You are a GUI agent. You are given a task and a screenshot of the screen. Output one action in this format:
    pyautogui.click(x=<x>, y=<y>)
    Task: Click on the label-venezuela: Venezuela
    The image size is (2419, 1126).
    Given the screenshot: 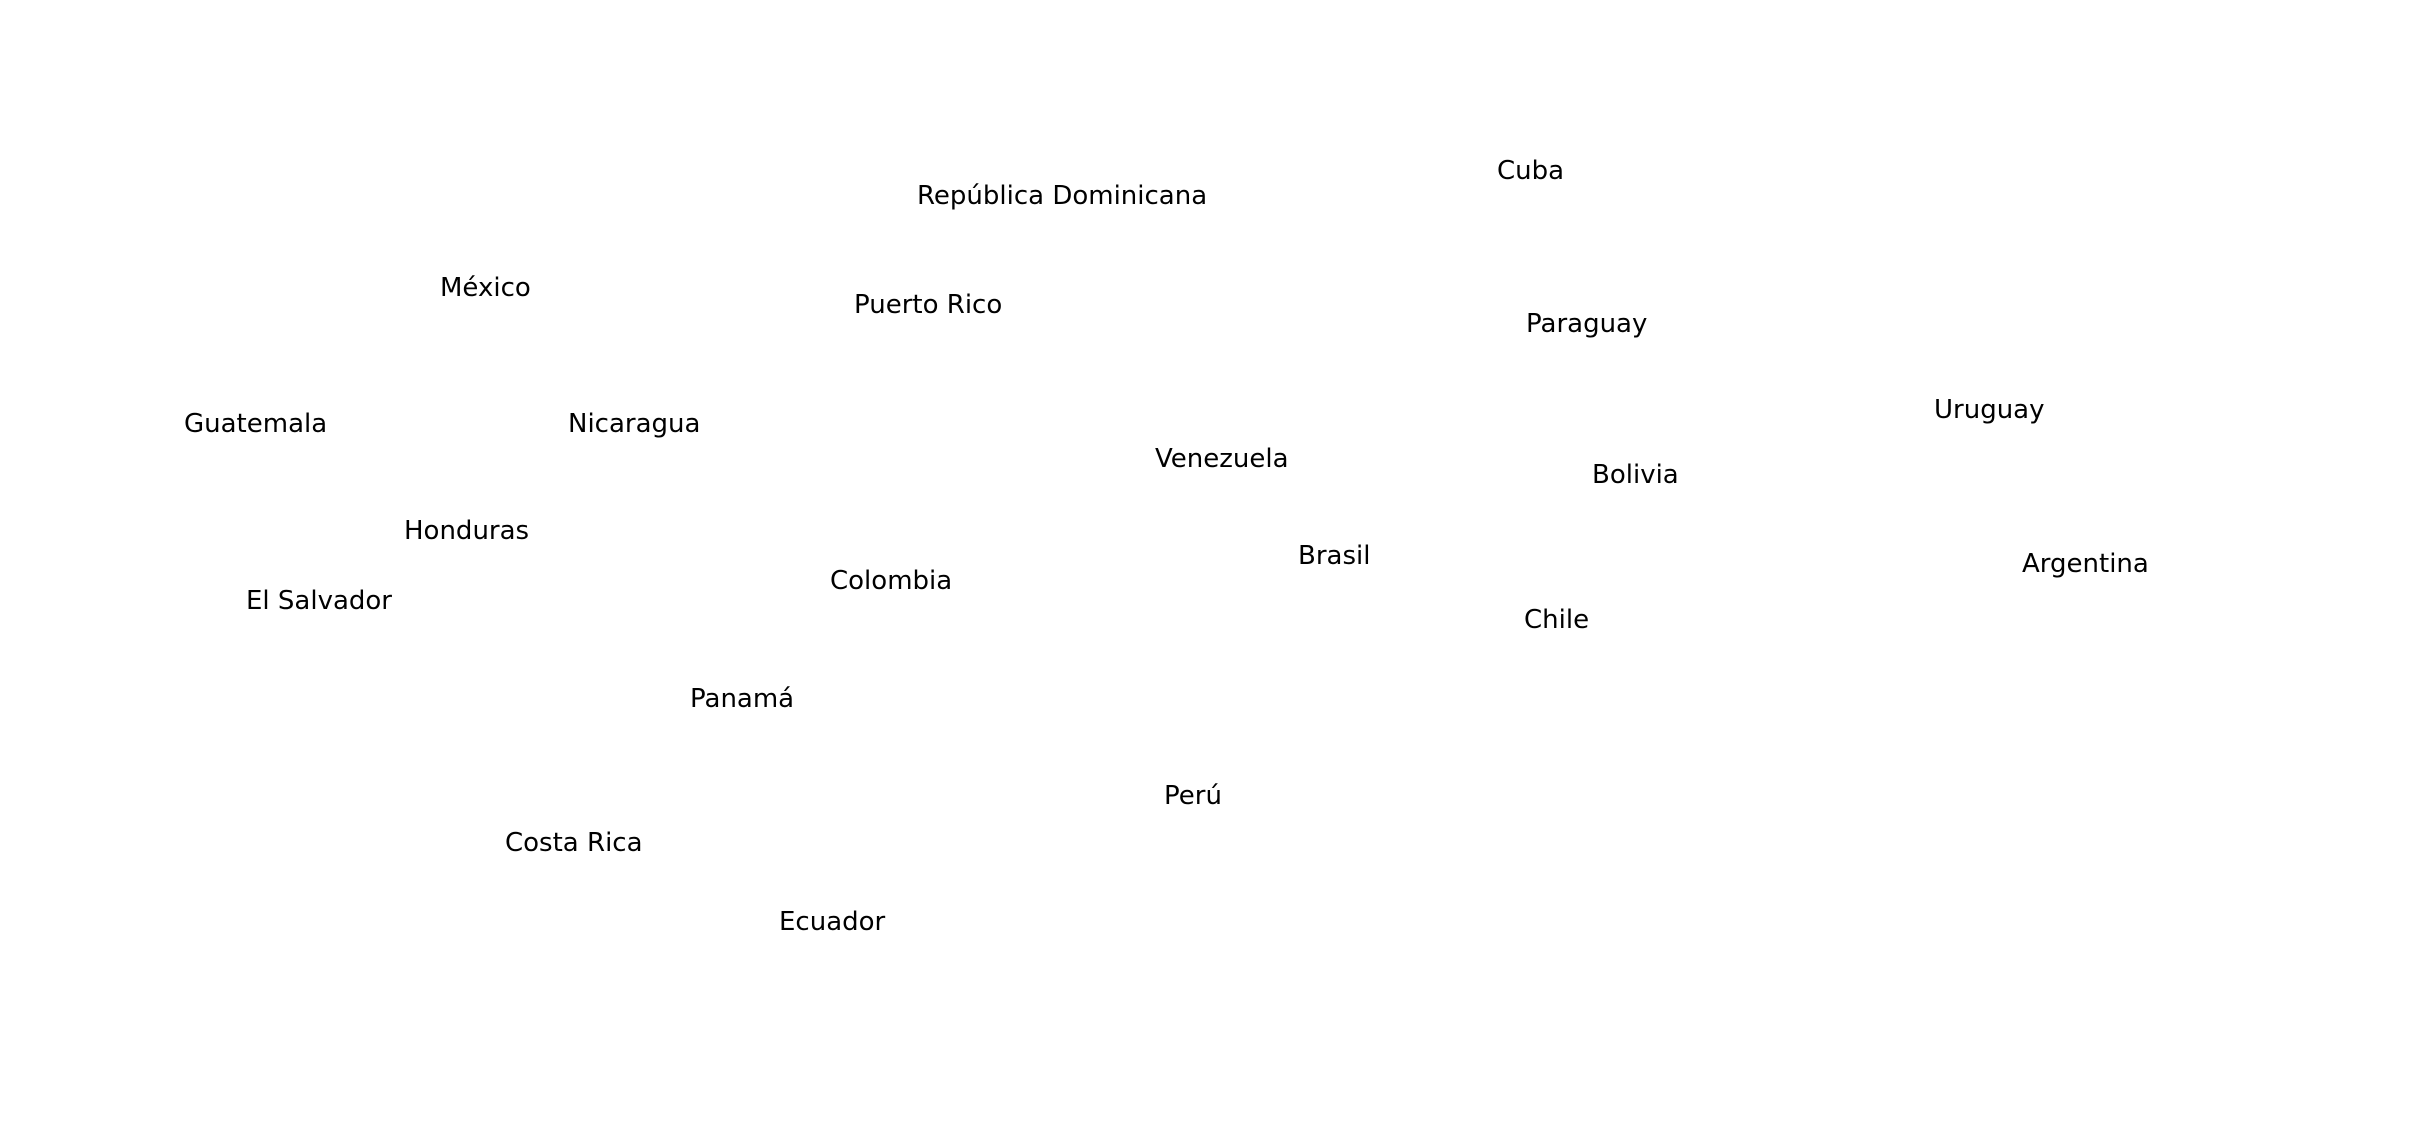 What is the action you would take?
    pyautogui.click(x=1222, y=459)
    